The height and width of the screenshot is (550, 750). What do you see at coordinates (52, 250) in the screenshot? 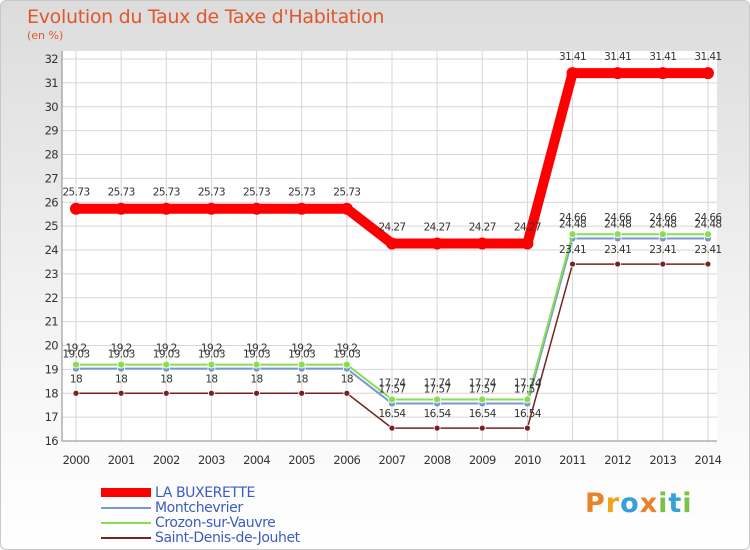
I see `y-tick-label: 24` at bounding box center [52, 250].